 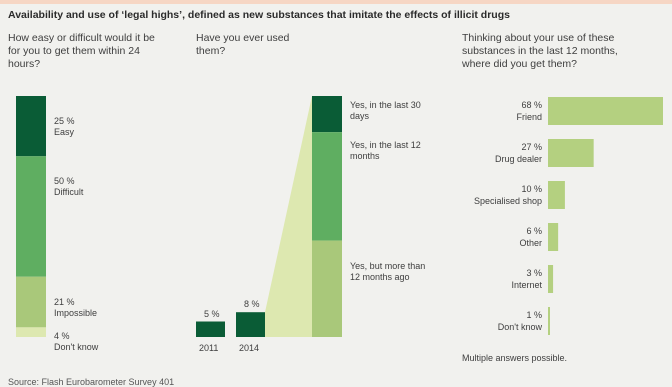 I want to click on availability-value-0: 25 %, so click(x=64, y=121).